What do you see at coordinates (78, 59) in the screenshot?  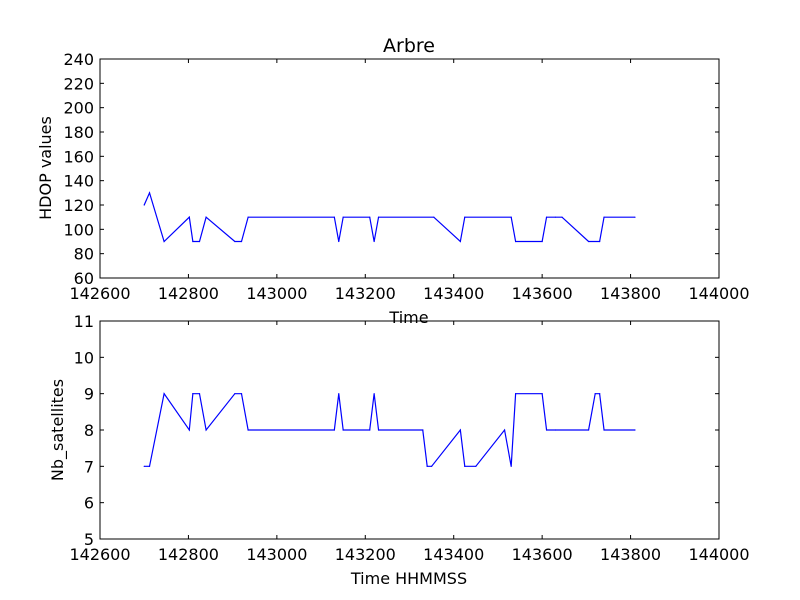 I see `hdop-y-tick-label: 240` at bounding box center [78, 59].